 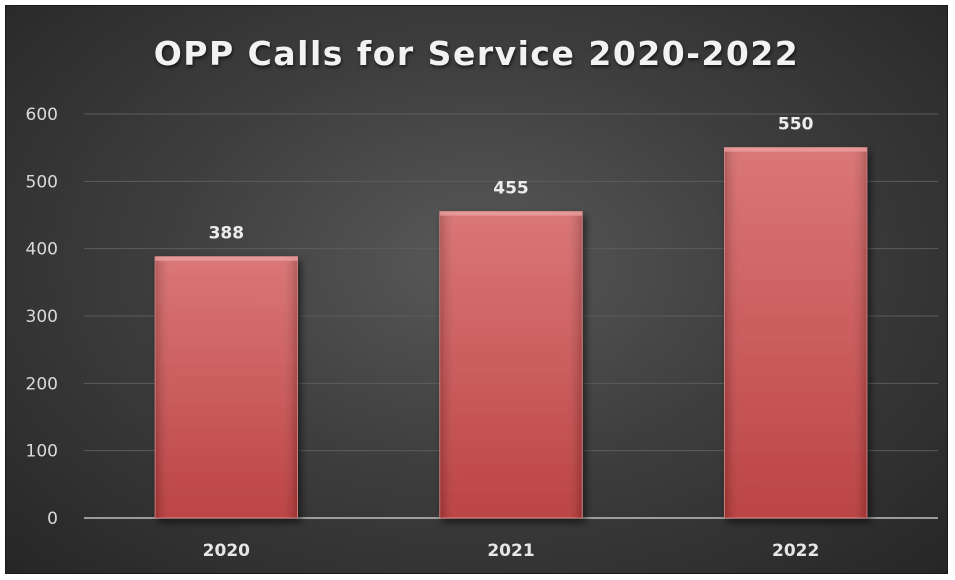 What do you see at coordinates (227, 234) in the screenshot?
I see `data-label: 388` at bounding box center [227, 234].